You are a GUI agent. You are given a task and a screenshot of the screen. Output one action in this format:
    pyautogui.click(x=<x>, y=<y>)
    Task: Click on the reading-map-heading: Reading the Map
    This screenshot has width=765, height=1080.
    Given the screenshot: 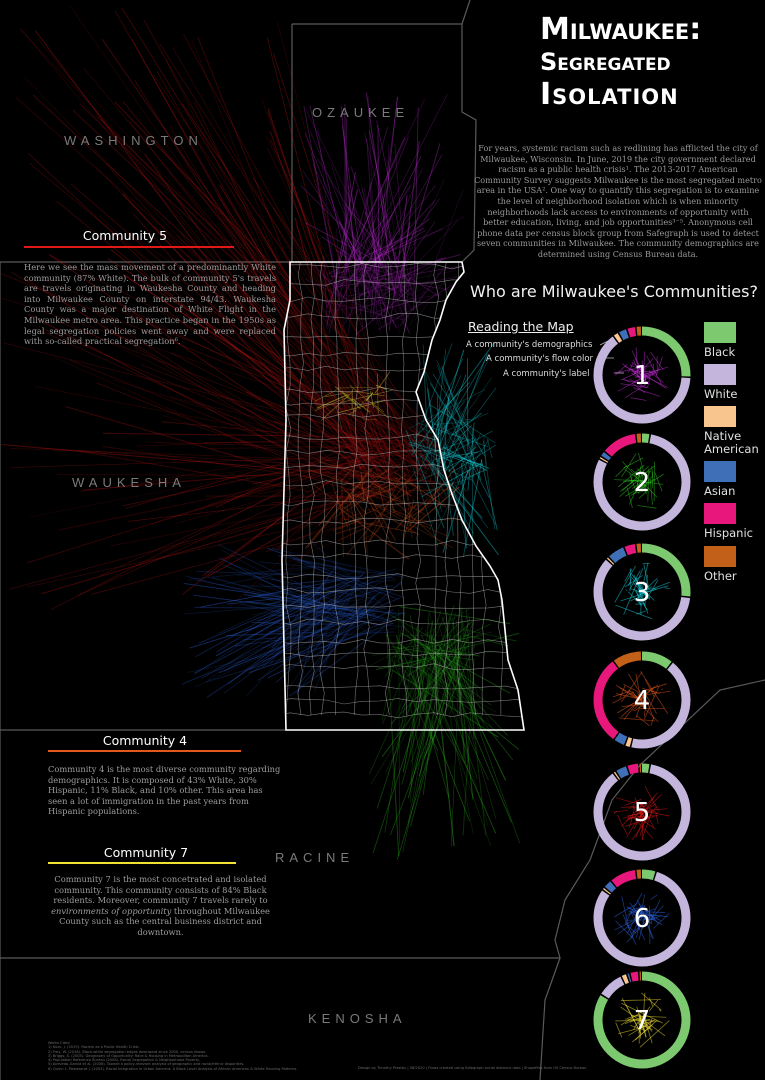 What is the action you would take?
    pyautogui.click(x=521, y=326)
    